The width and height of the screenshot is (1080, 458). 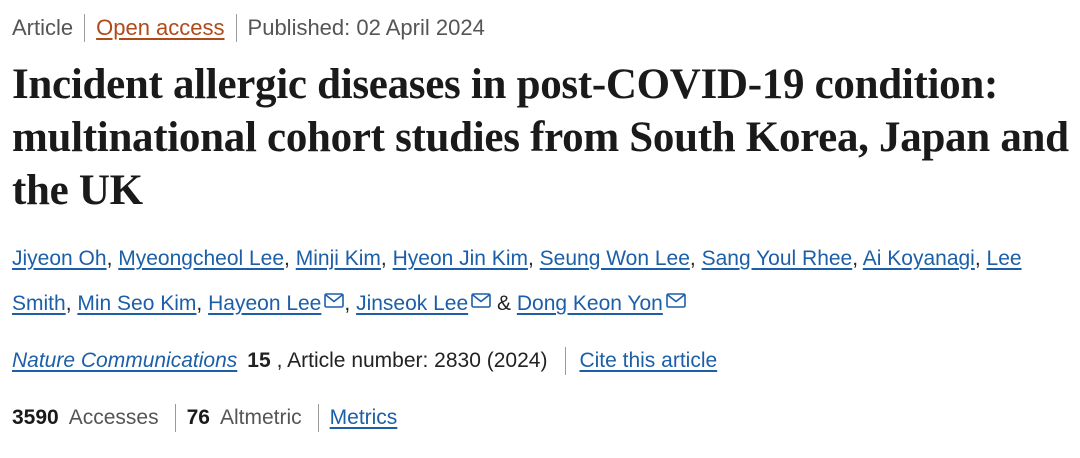 What do you see at coordinates (260, 417) in the screenshot?
I see `altmetric-label: Altmetric` at bounding box center [260, 417].